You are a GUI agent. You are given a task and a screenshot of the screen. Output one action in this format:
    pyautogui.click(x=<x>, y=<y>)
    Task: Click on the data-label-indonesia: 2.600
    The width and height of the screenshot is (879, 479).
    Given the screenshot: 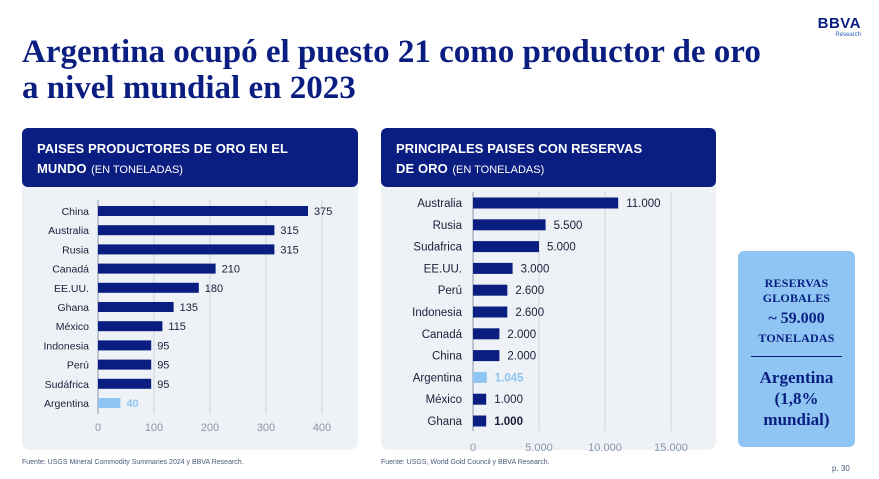 What is the action you would take?
    pyautogui.click(x=529, y=313)
    